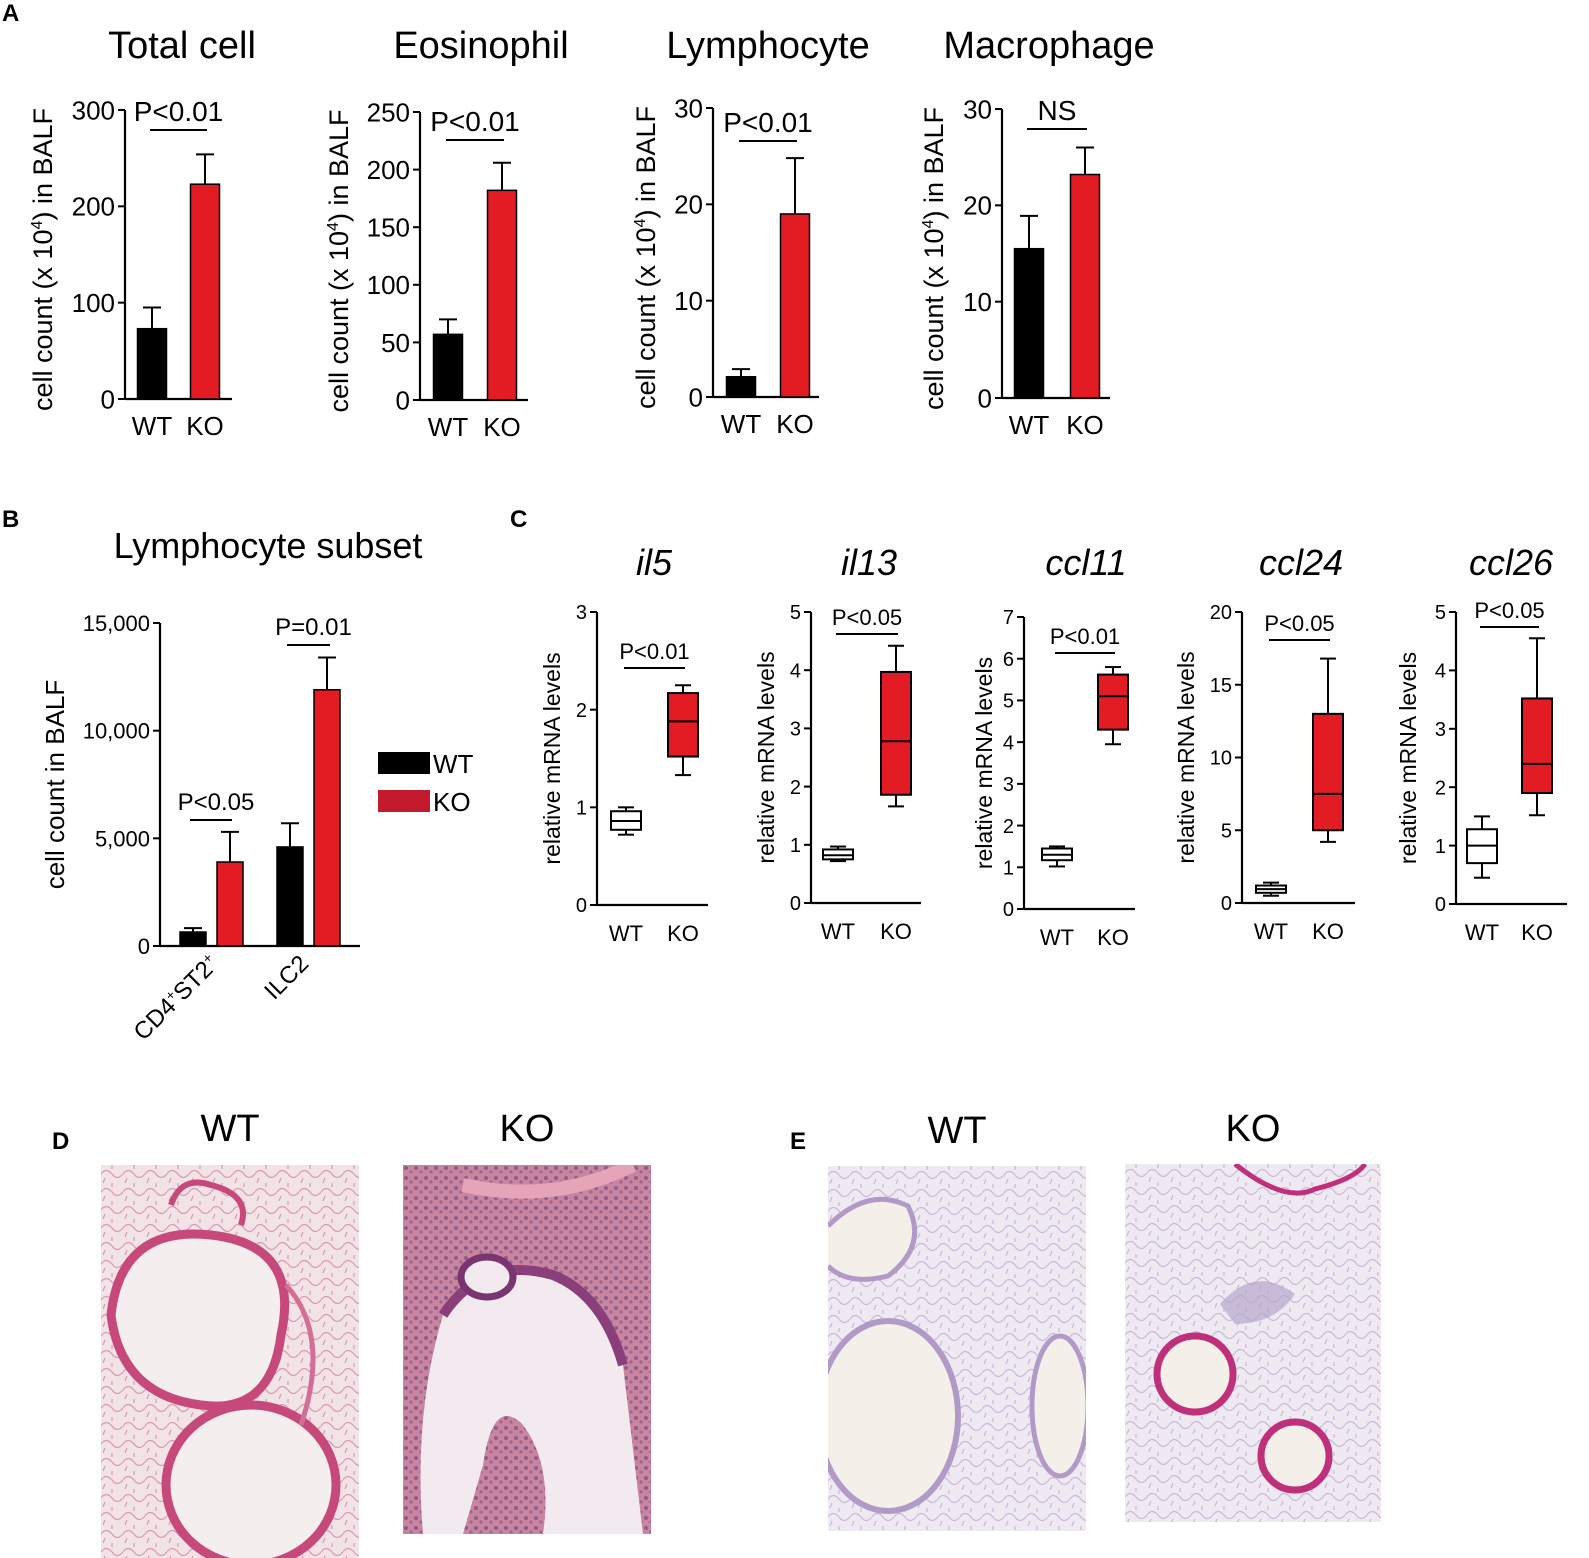  I want to click on chart-title: ccl26, so click(1511, 562).